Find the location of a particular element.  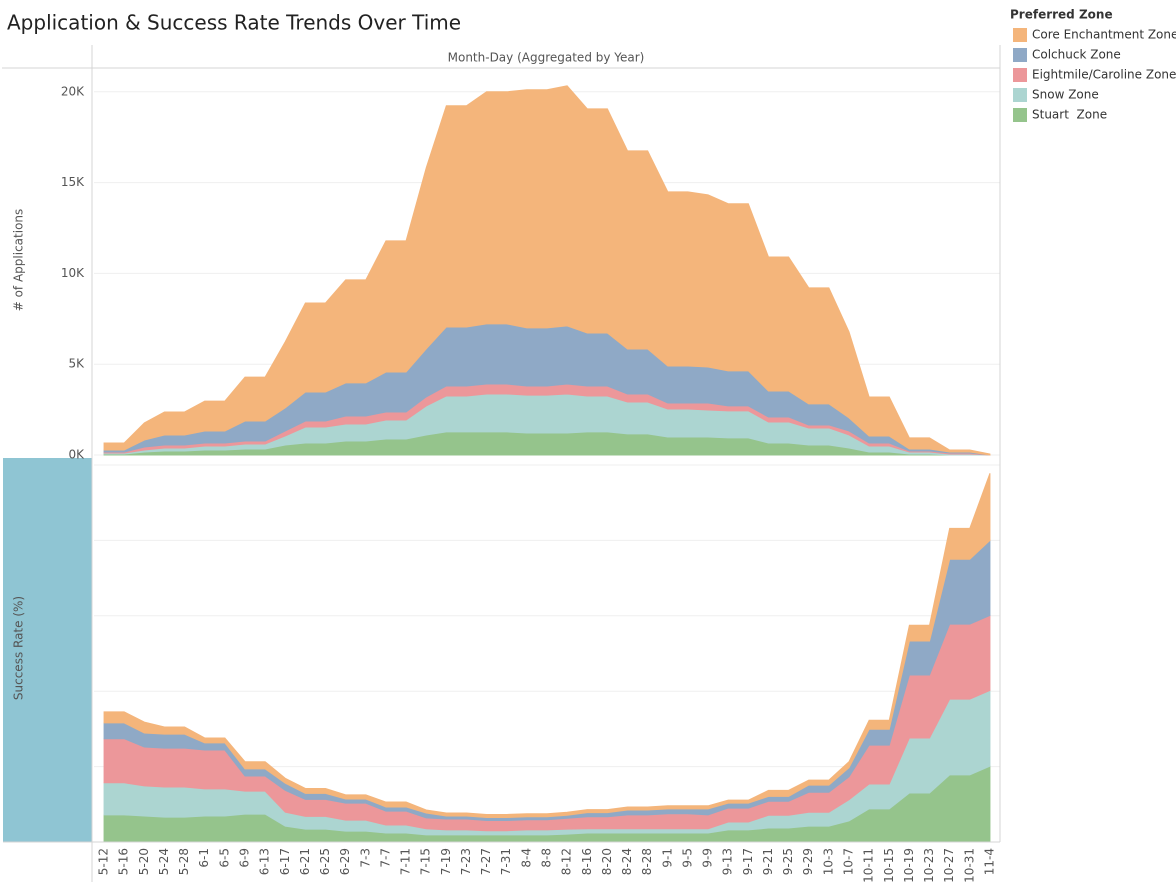

legend-title: Preferred Zone is located at coordinates (1061, 15).